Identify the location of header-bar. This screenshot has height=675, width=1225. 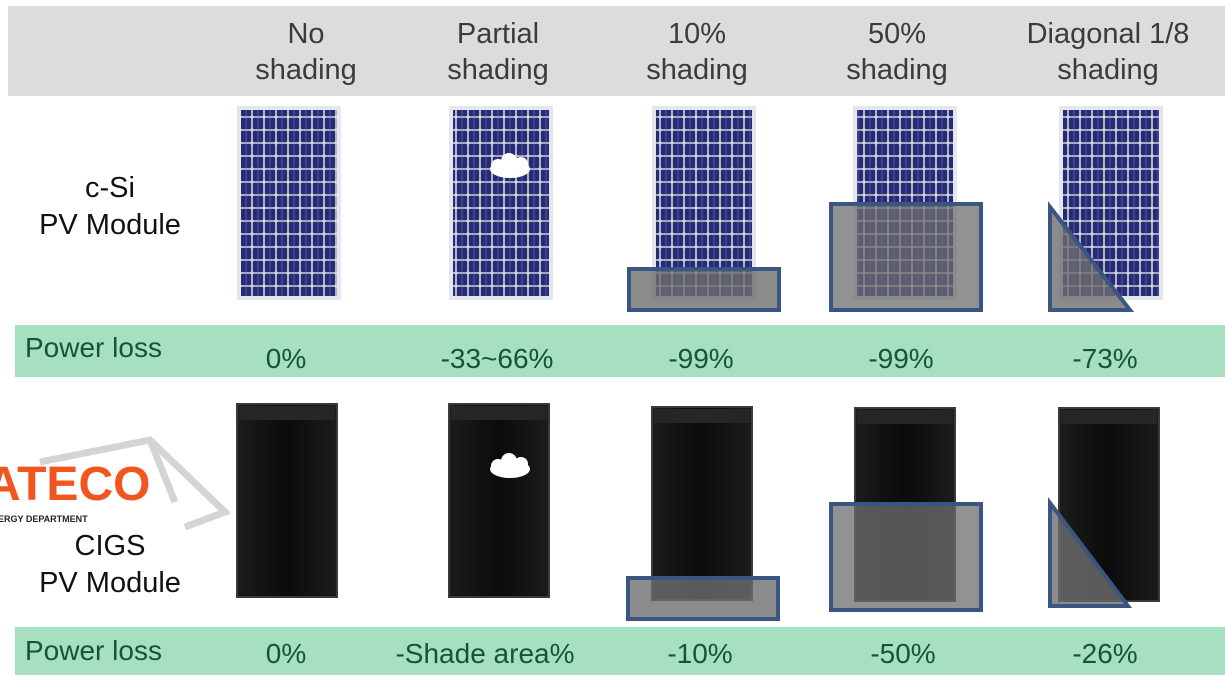
(616, 51).